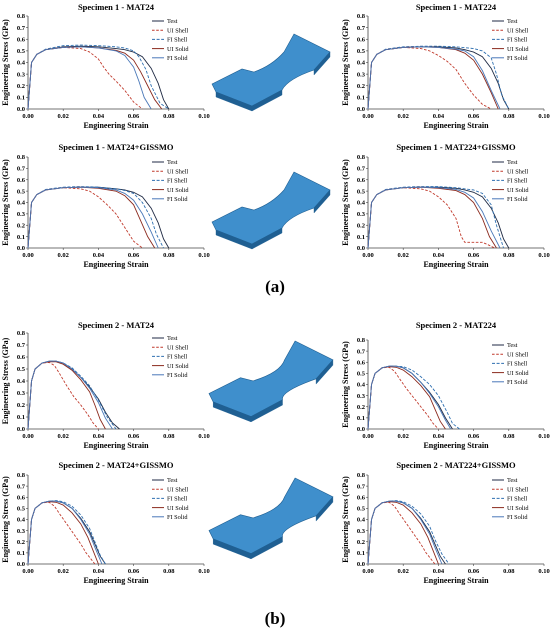  I want to click on chart-title: Specimen 1 - MAT224, so click(456, 7).